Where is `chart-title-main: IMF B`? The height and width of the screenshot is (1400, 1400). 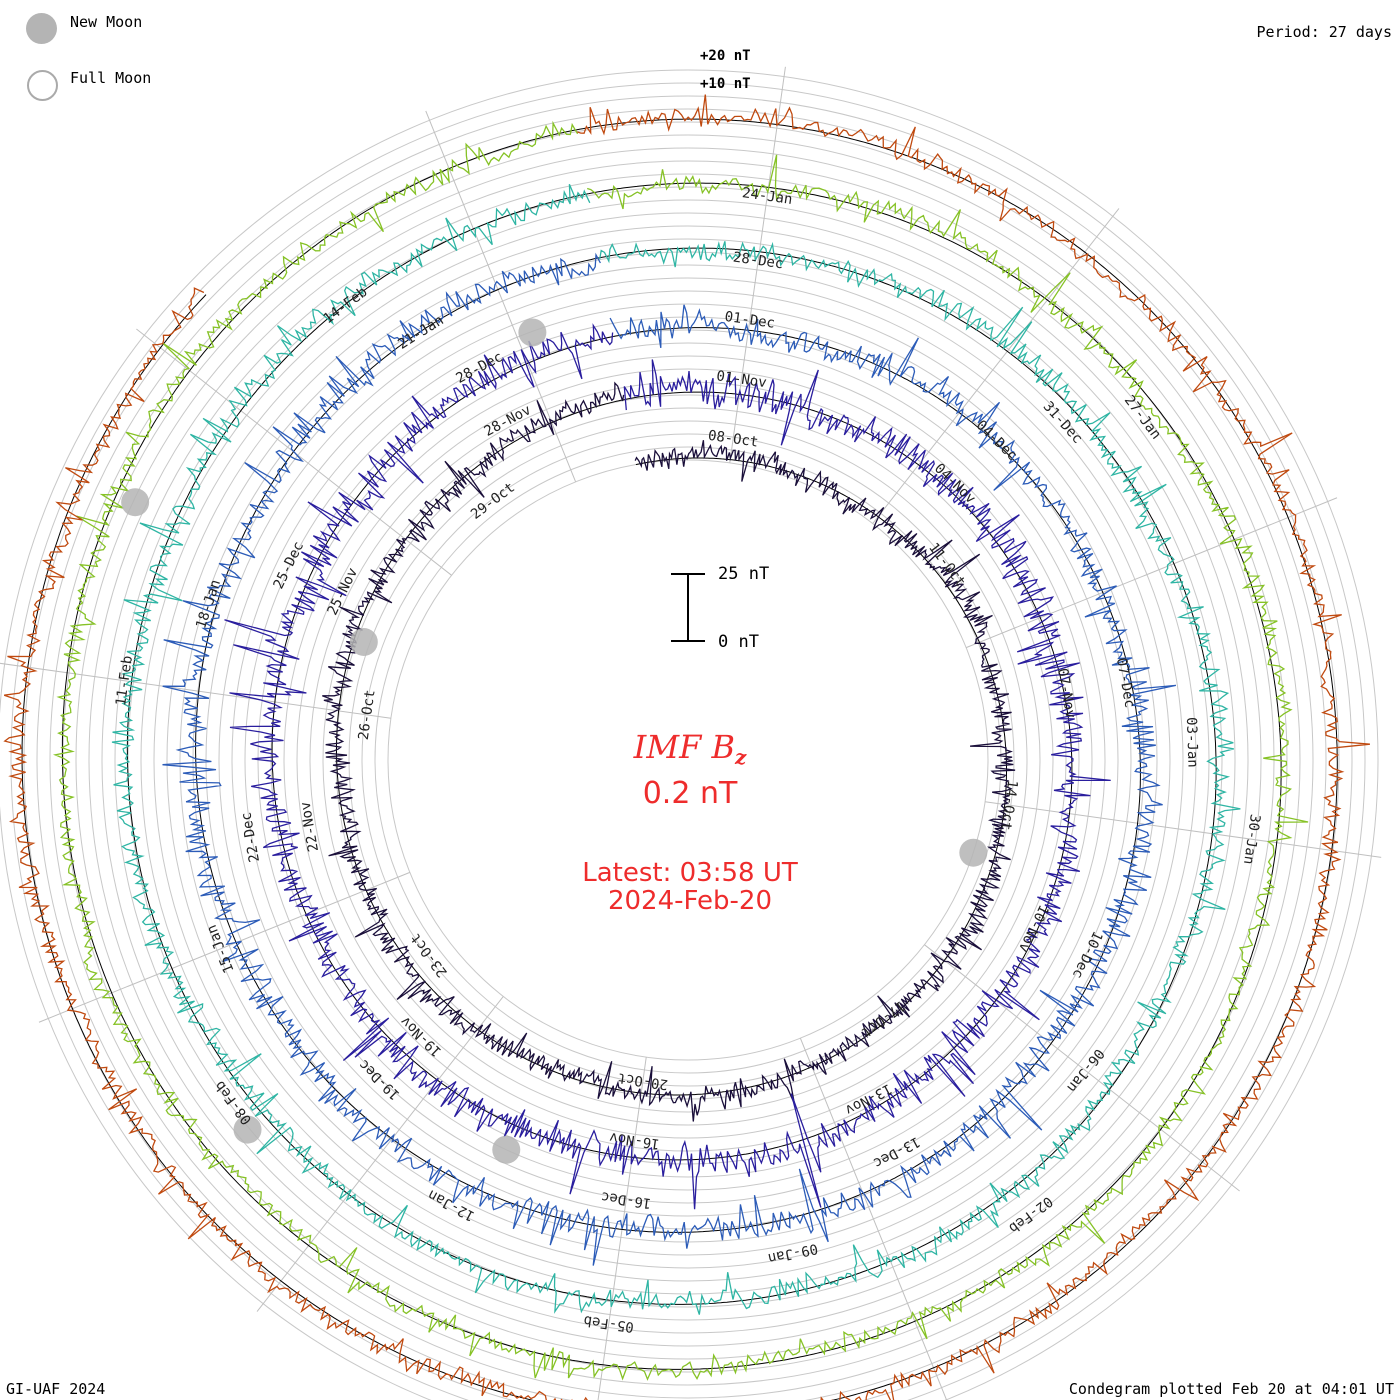 chart-title-main: IMF B is located at coordinates (684, 747).